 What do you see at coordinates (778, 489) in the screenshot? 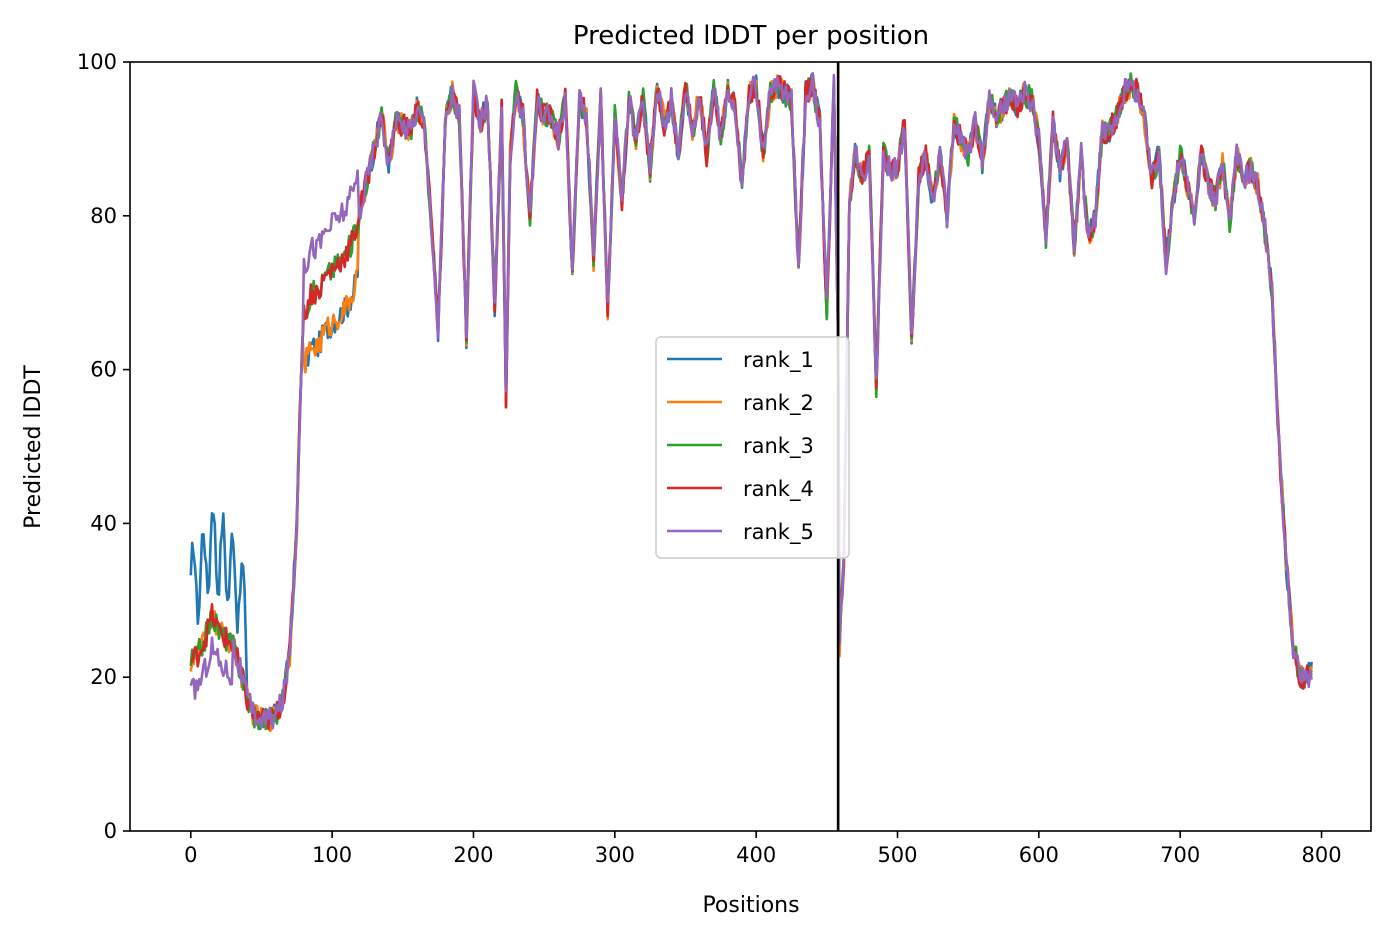
I see `legend-label-rank_4: rank_4` at bounding box center [778, 489].